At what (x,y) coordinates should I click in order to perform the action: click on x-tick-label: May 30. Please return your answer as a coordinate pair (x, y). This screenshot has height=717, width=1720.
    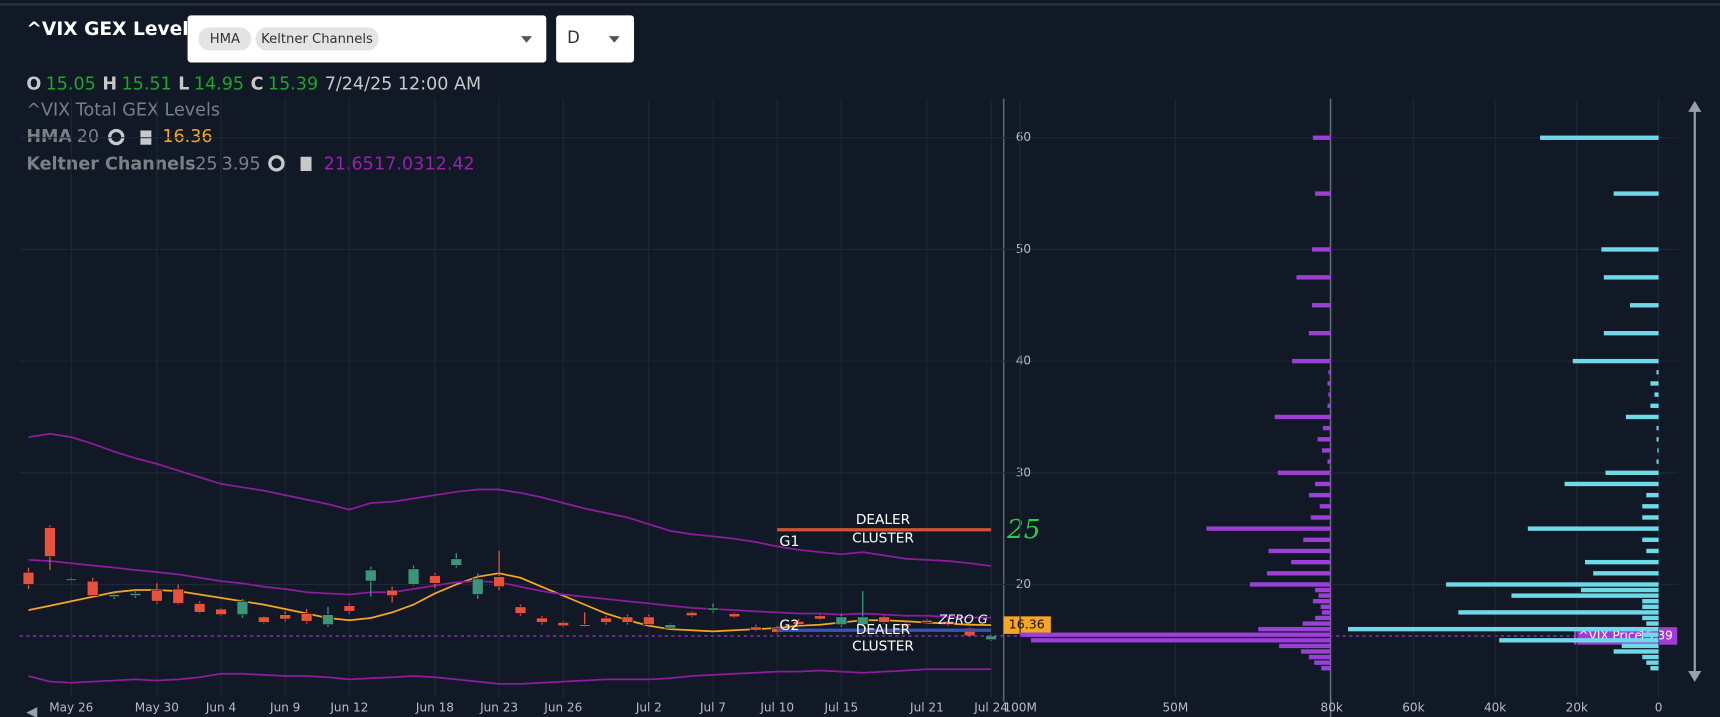
    Looking at the image, I should click on (157, 708).